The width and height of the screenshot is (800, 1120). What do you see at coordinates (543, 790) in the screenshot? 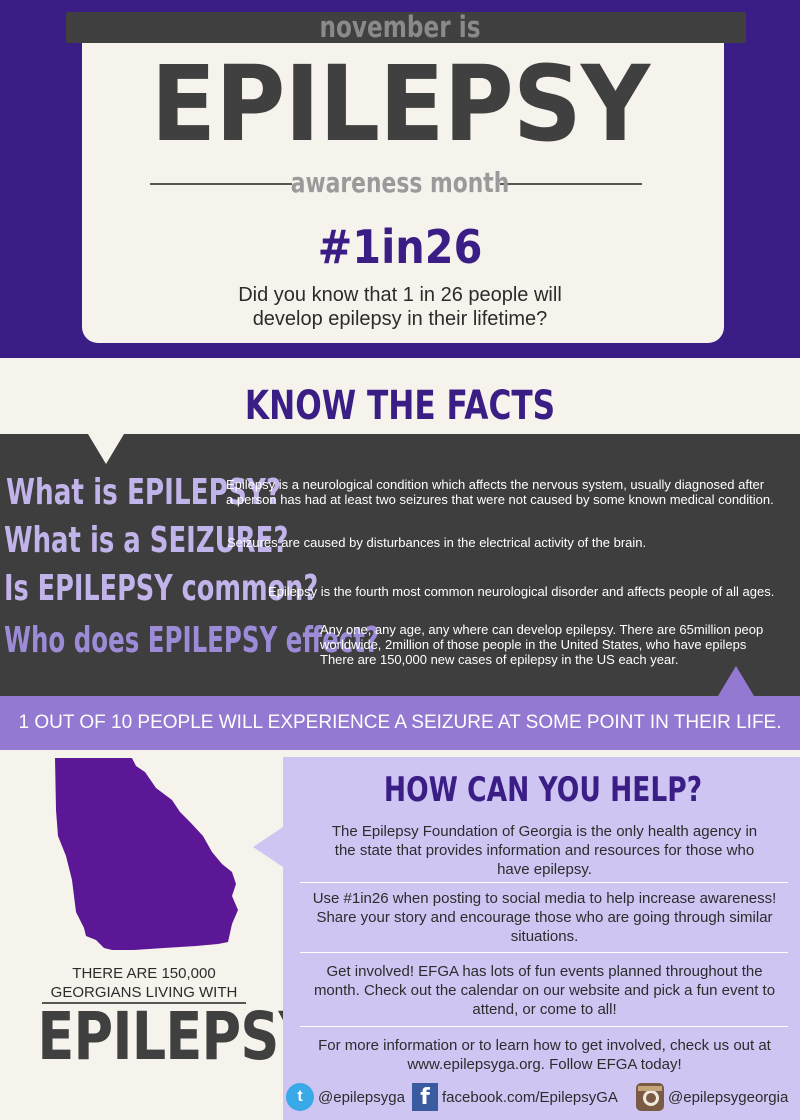
I see `help-title: HOW CAN YOU HELP?` at bounding box center [543, 790].